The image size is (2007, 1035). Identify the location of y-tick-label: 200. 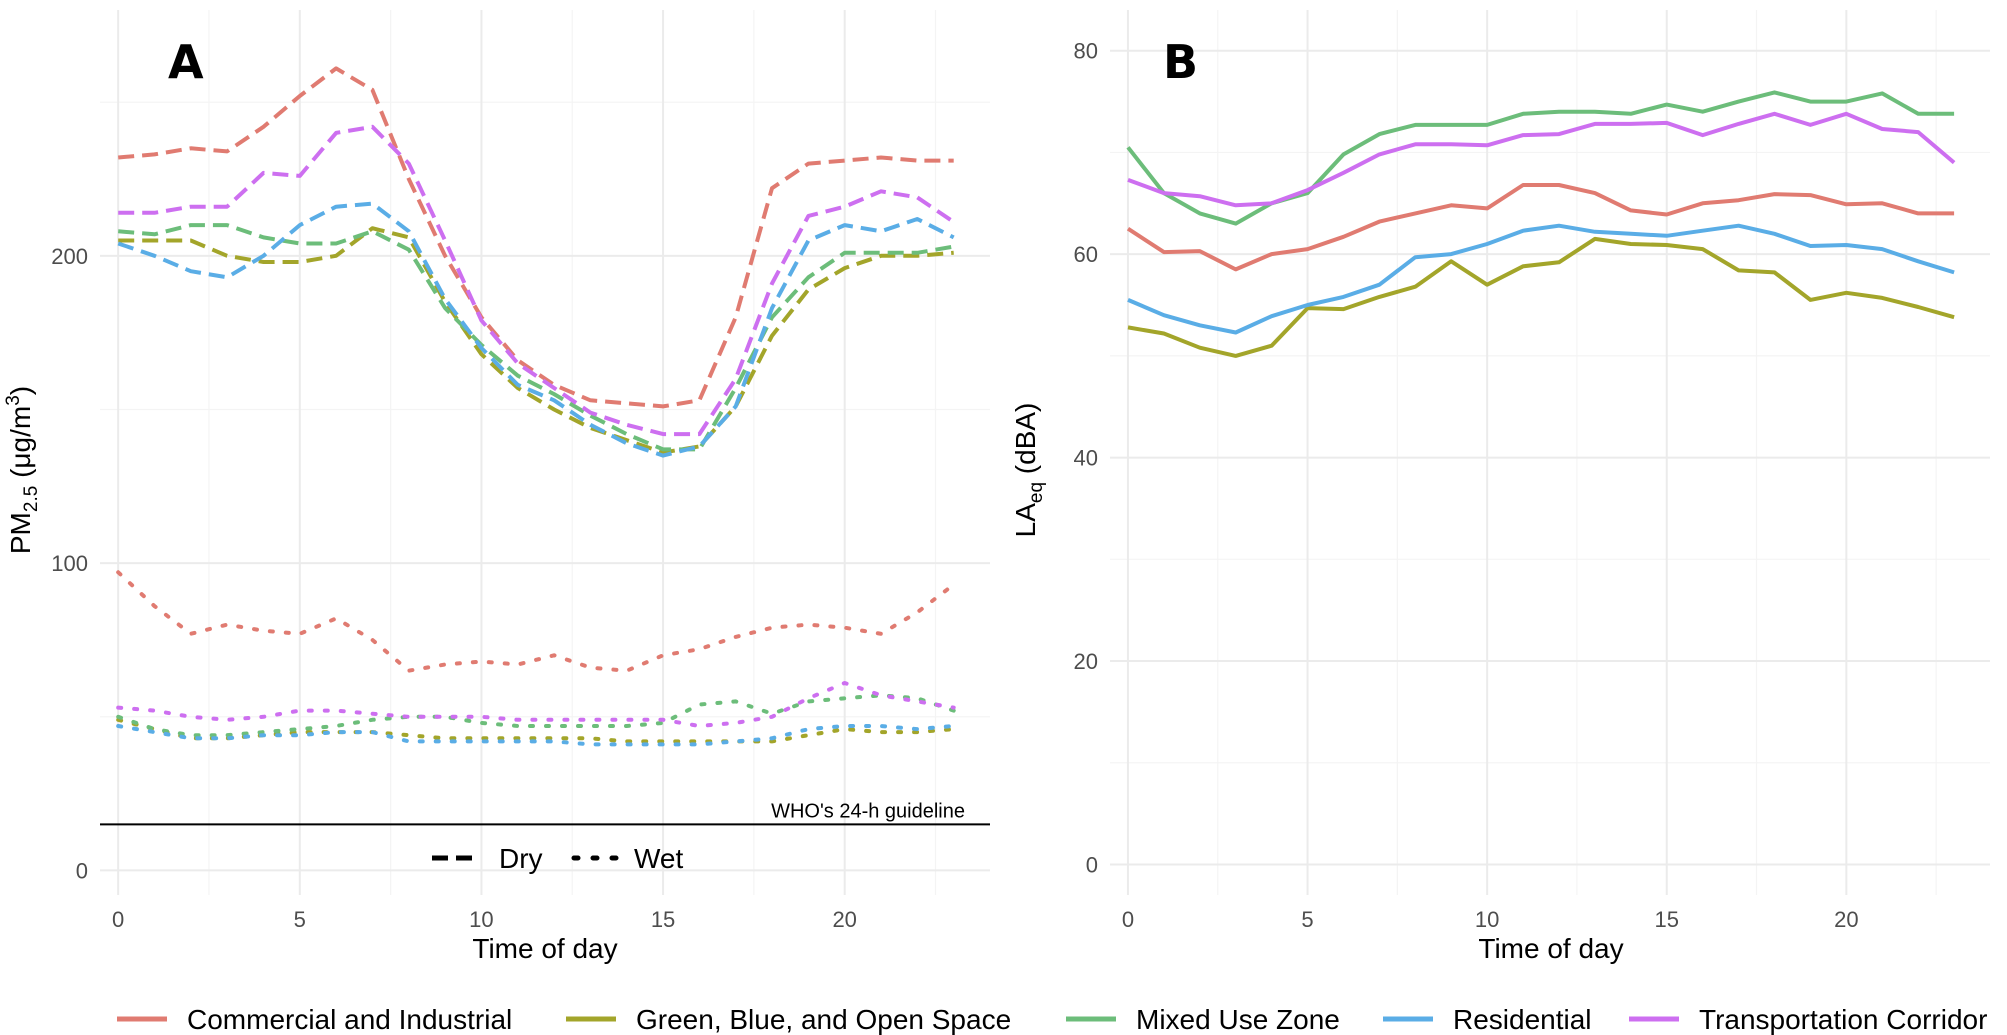
(69, 256).